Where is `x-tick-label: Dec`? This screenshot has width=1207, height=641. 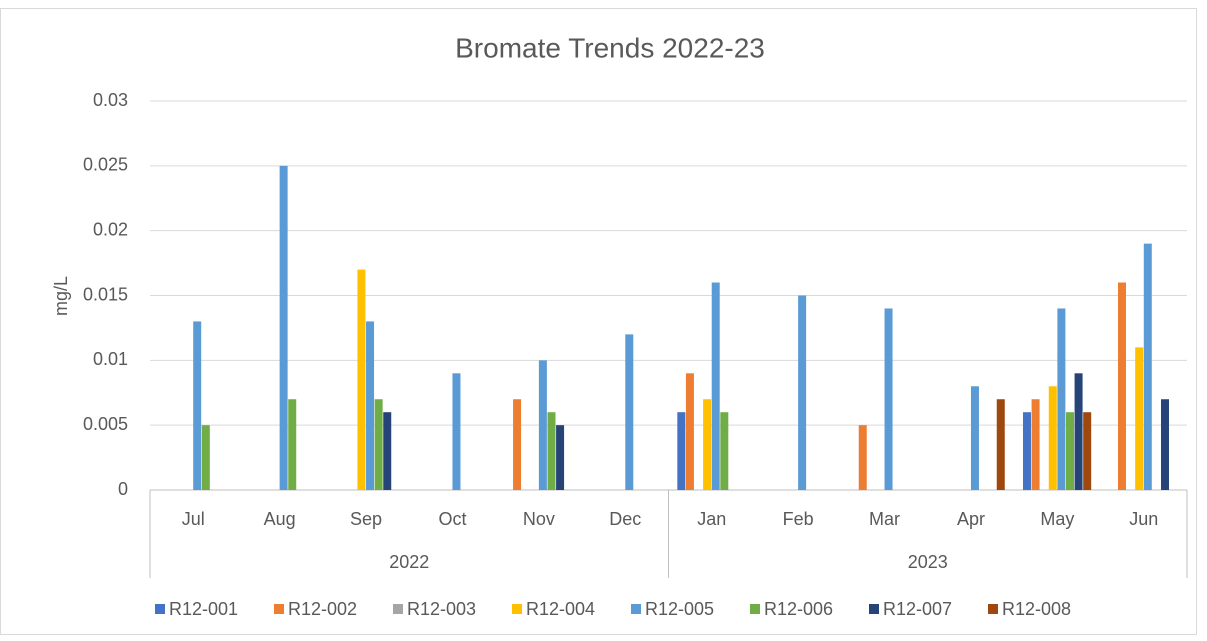 x-tick-label: Dec is located at coordinates (625, 519).